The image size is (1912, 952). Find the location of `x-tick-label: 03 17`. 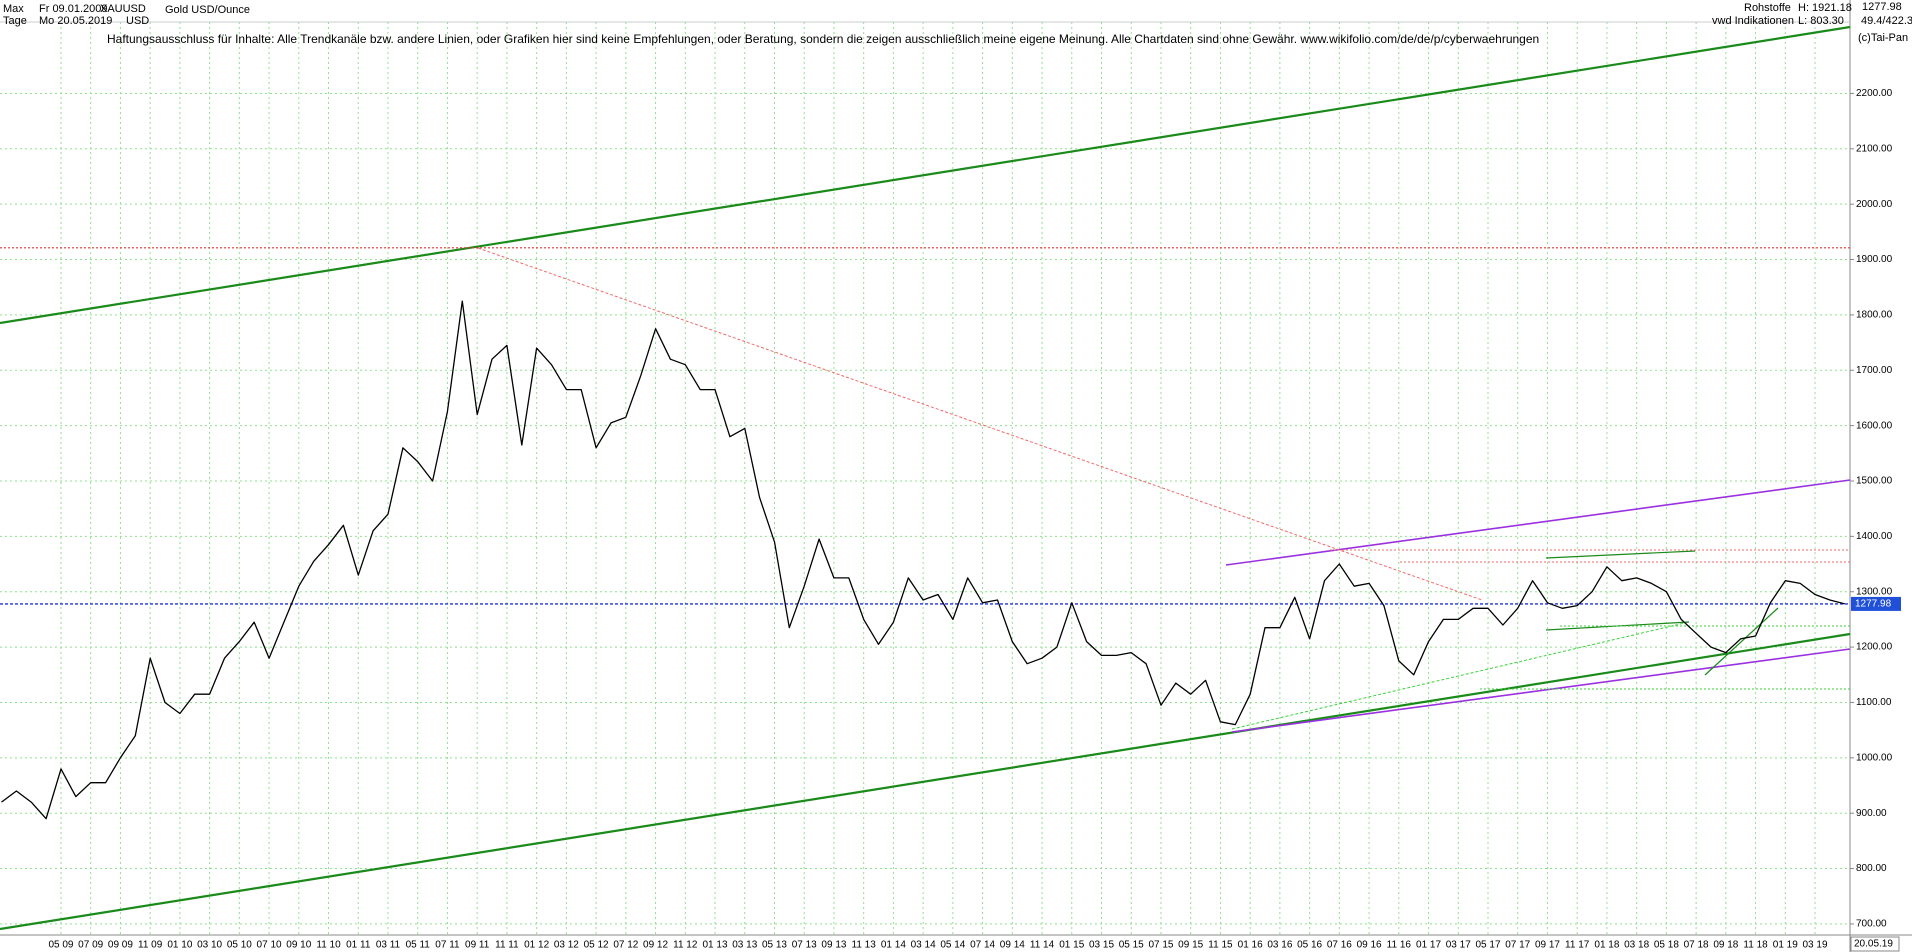

x-tick-label: 03 17 is located at coordinates (1458, 945).